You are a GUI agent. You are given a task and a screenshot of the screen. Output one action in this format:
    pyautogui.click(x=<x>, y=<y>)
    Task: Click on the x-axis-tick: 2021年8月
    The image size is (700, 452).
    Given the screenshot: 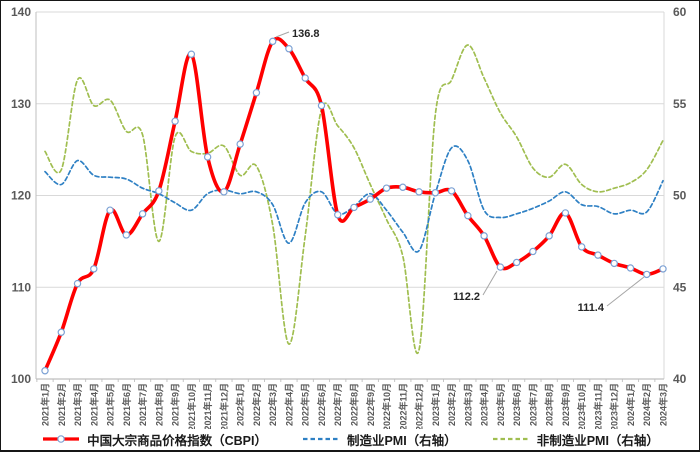 What is the action you would take?
    pyautogui.click(x=158, y=404)
    